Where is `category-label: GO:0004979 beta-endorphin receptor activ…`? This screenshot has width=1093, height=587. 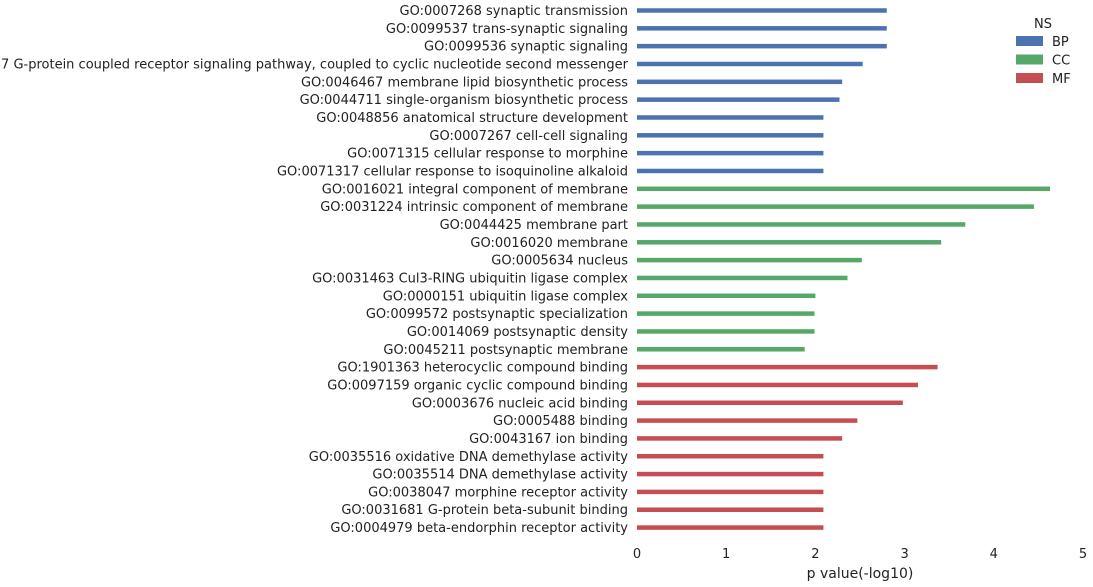 category-label: GO:0004979 beta-endorphin receptor activ… is located at coordinates (479, 528).